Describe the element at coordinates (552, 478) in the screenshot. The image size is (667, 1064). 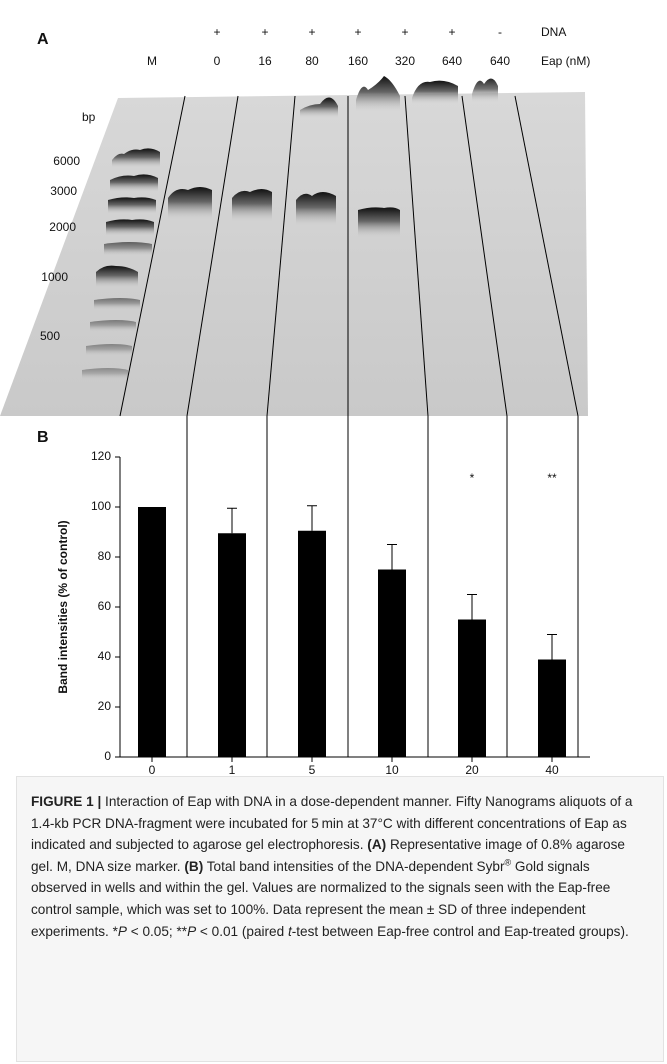
I see `significance-mark: **` at that location.